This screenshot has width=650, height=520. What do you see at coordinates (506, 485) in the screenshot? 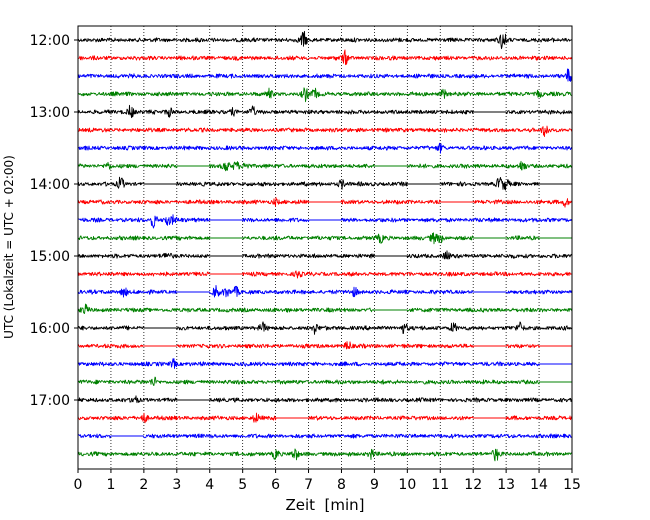
I see `x-tick-label: 13` at bounding box center [506, 485].